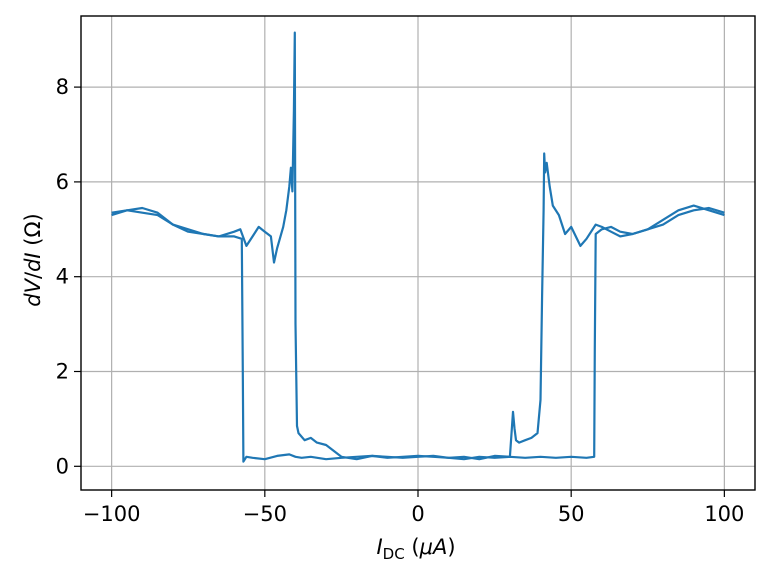  I want to click on x-tick-label: −100, so click(112, 514).